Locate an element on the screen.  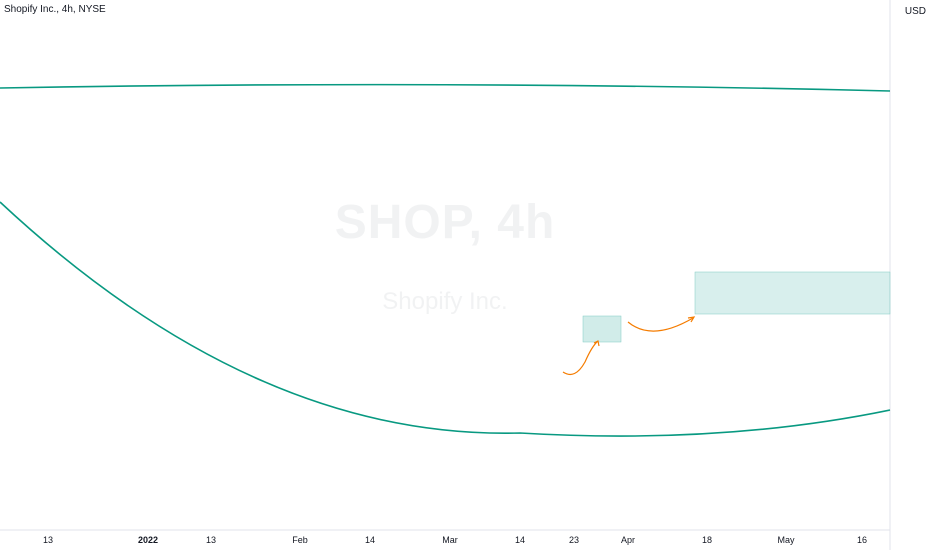
chart-title: Shopify Inc., 4h, NYSE is located at coordinates (55, 9).